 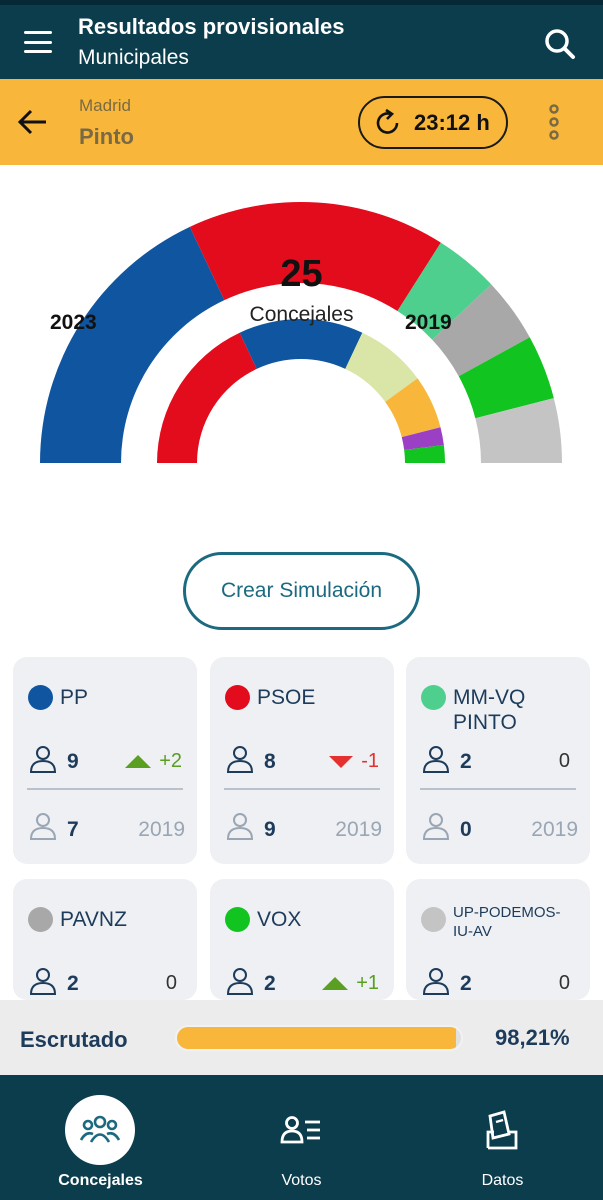 I want to click on search-icon, so click(x=560, y=44).